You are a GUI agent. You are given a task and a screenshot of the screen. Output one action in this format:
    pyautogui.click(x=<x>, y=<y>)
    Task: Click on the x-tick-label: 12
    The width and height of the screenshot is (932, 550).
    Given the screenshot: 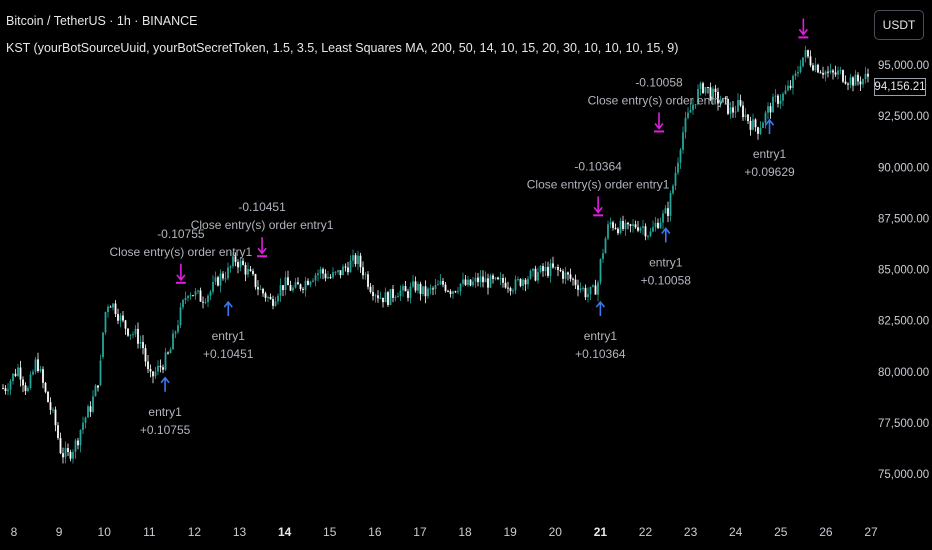 What is the action you would take?
    pyautogui.click(x=195, y=532)
    